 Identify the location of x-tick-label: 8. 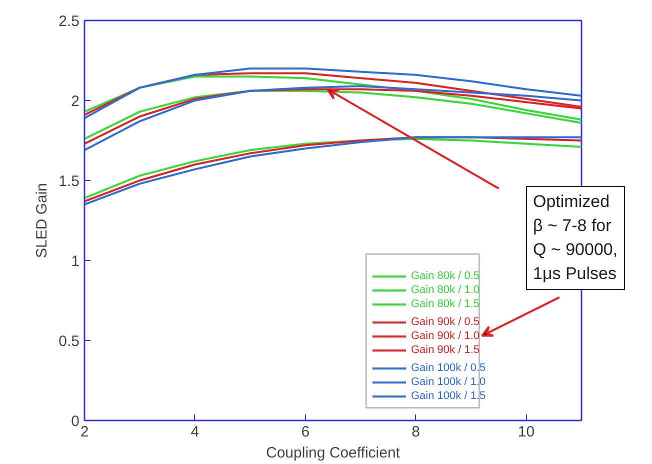
(416, 432).